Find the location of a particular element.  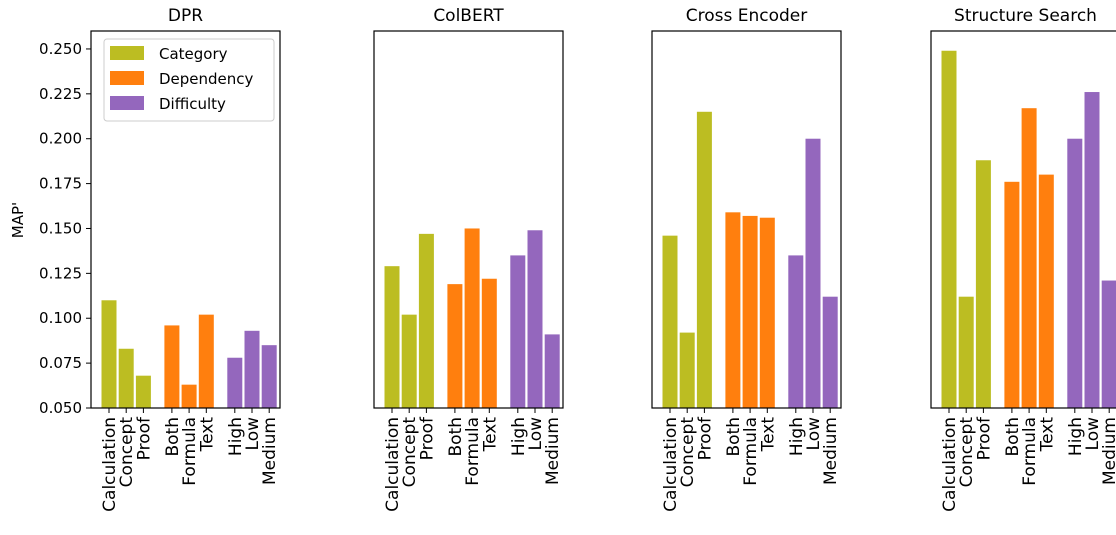

y-tick-label: 0.125 is located at coordinates (60, 273).